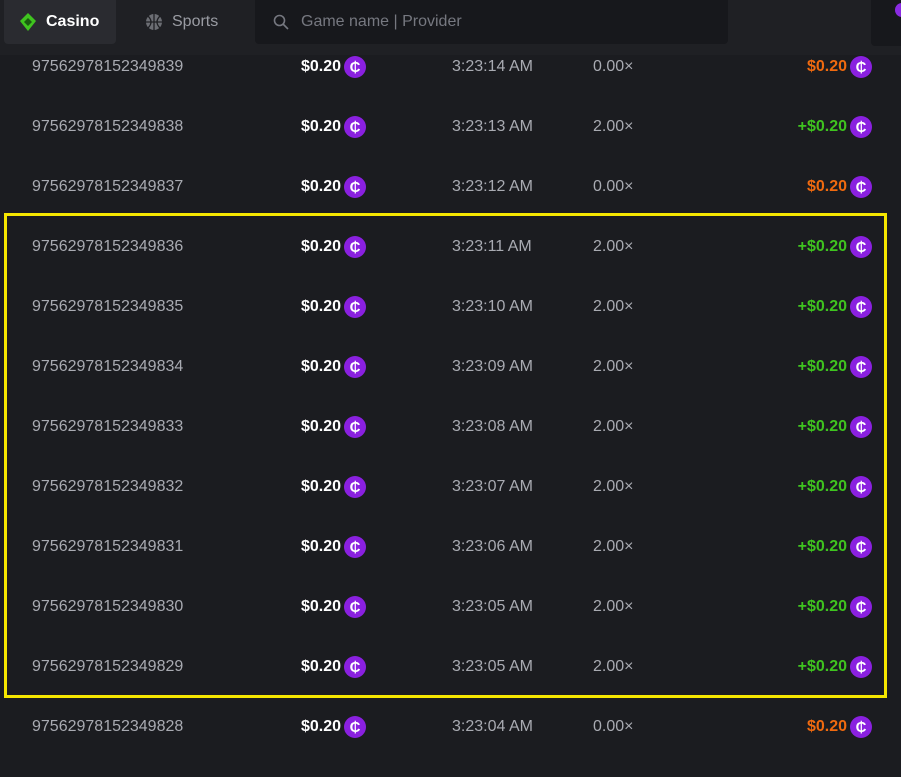  What do you see at coordinates (108, 66) in the screenshot?
I see `bet-id: 97562978152349839` at bounding box center [108, 66].